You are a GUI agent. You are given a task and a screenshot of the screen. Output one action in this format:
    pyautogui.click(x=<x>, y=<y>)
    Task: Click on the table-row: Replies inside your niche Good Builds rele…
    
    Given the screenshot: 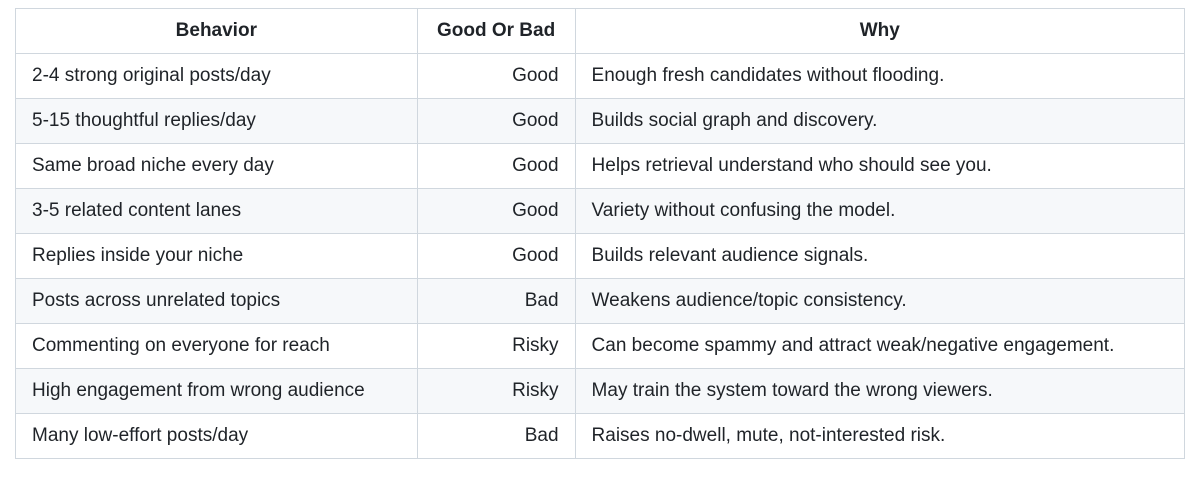 What is the action you would take?
    pyautogui.click(x=600, y=256)
    